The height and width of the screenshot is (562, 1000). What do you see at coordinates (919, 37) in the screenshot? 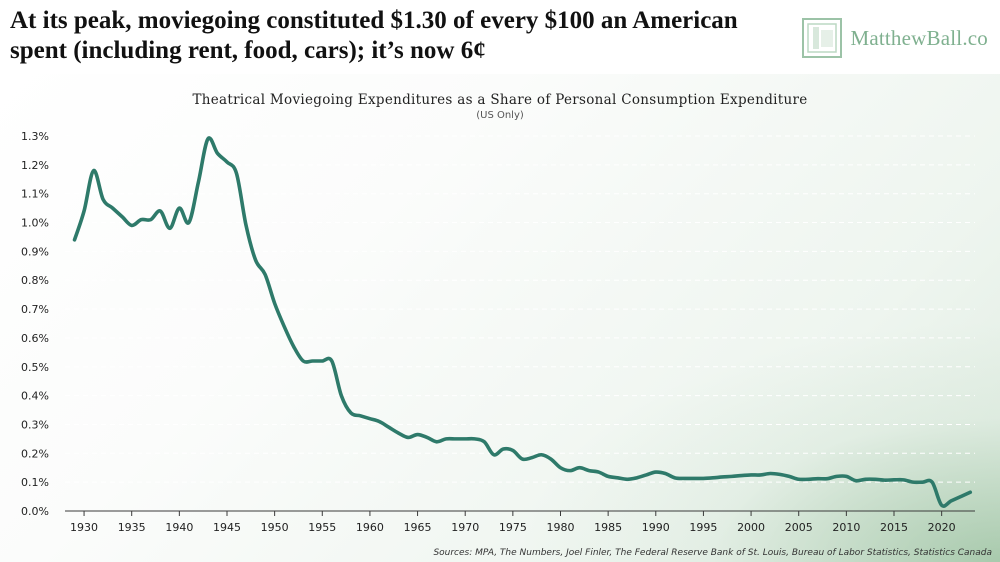
I see `brand-name: MatthewBall.co` at bounding box center [919, 37].